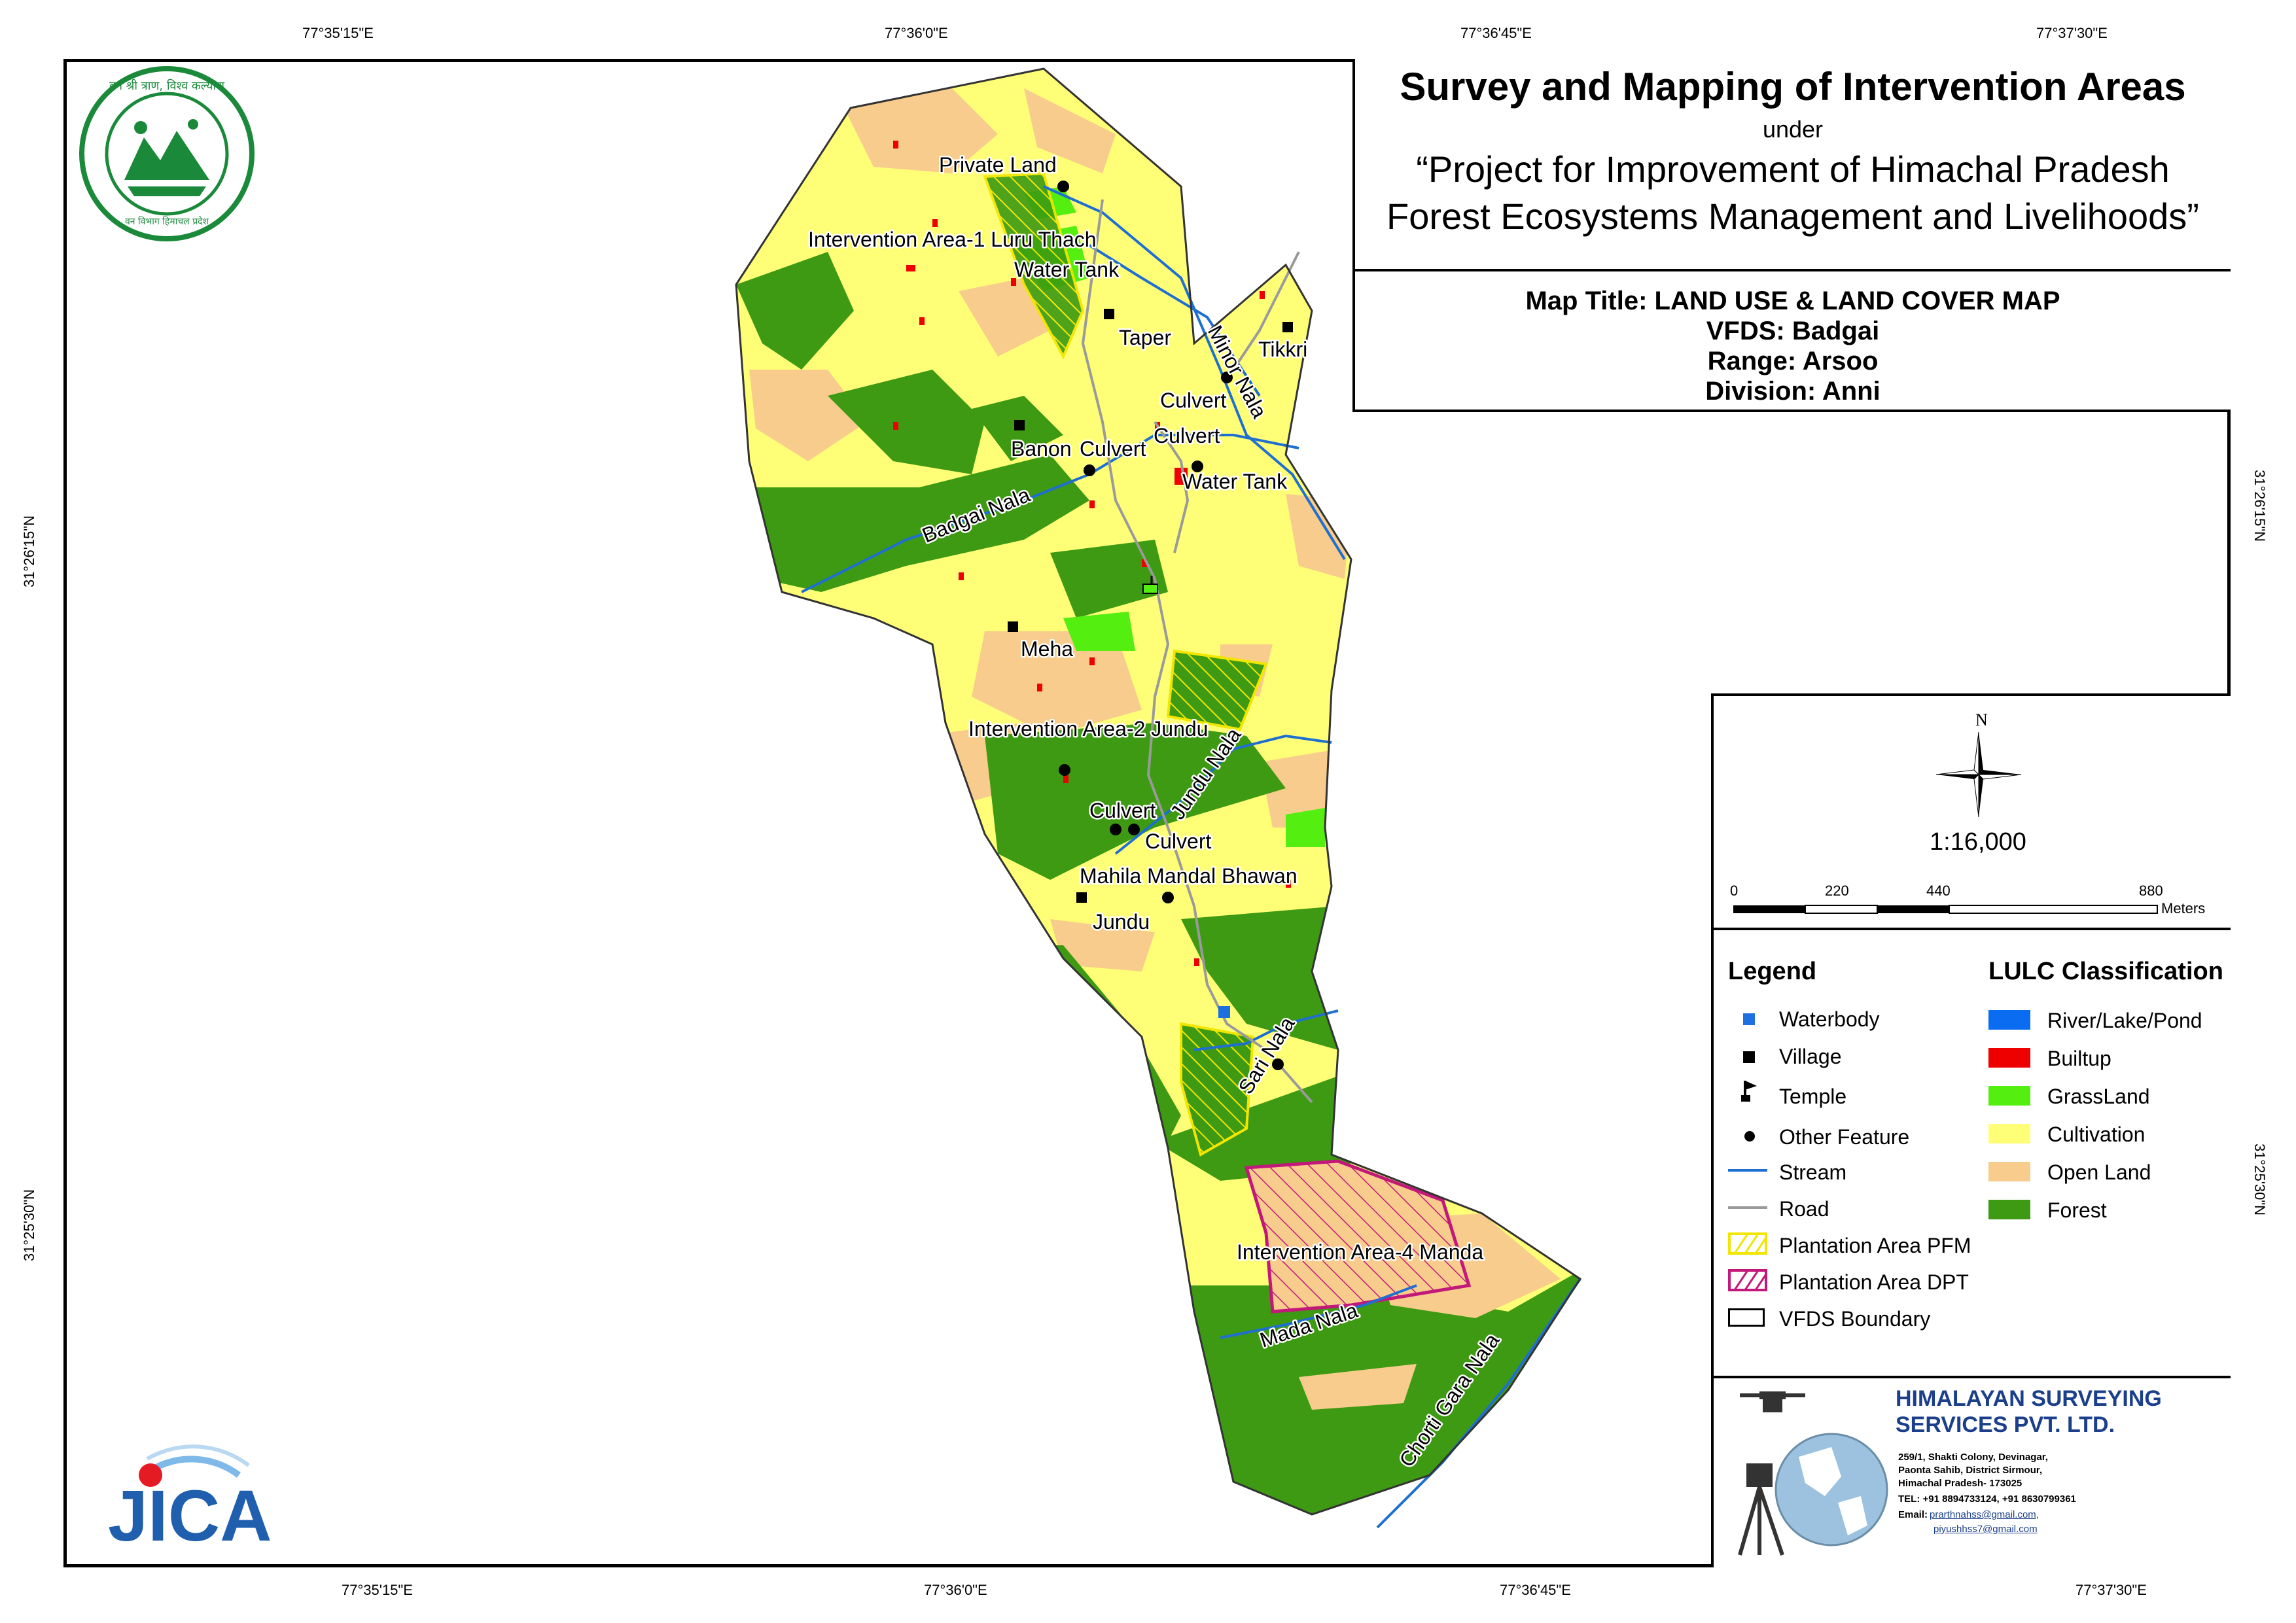 Image resolution: width=2296 pixels, height=1623 pixels. What do you see at coordinates (2079, 1059) in the screenshot?
I see `lulc-builtup-label: Builtup` at bounding box center [2079, 1059].